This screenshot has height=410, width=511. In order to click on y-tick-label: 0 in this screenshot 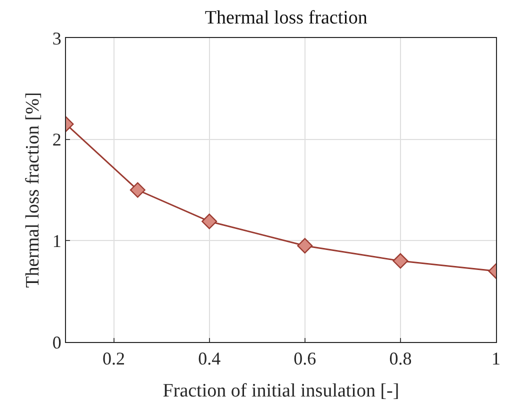, I will do `click(57, 342)`.